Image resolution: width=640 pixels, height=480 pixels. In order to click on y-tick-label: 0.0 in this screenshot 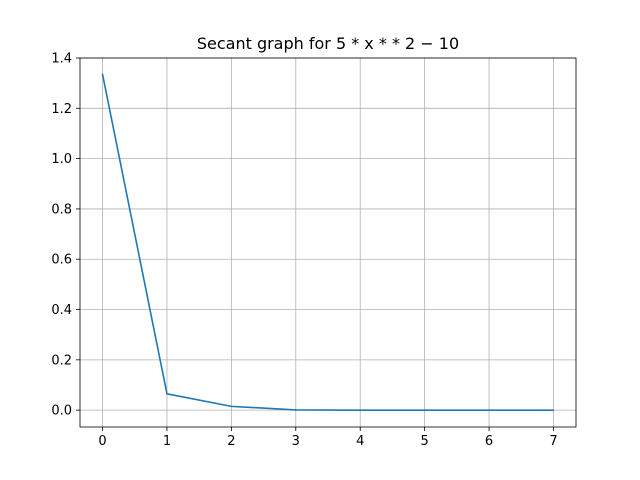, I will do `click(61, 411)`.